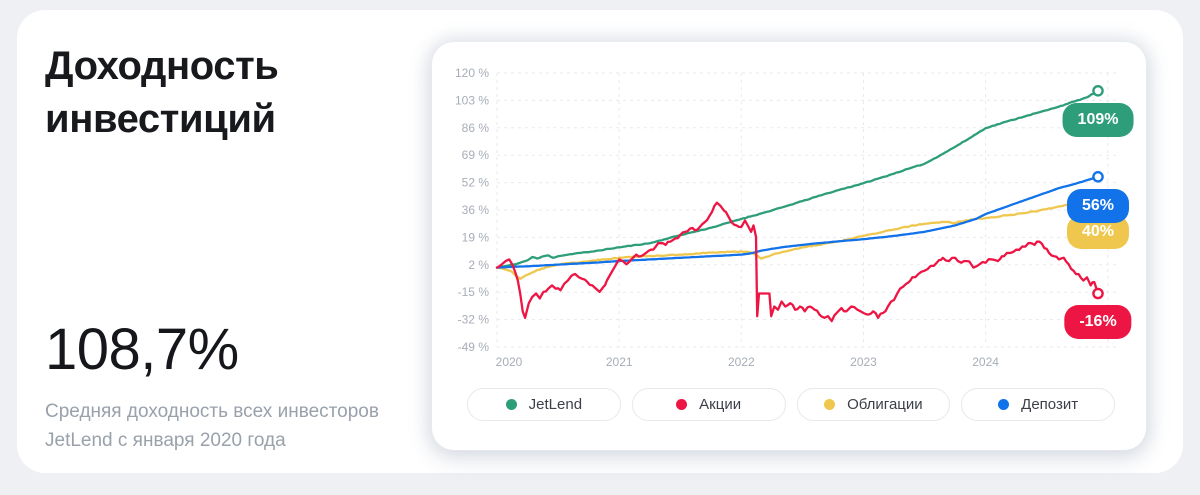 The height and width of the screenshot is (495, 1200). What do you see at coordinates (474, 347) in the screenshot?
I see `y-axis-tick: -49 %` at bounding box center [474, 347].